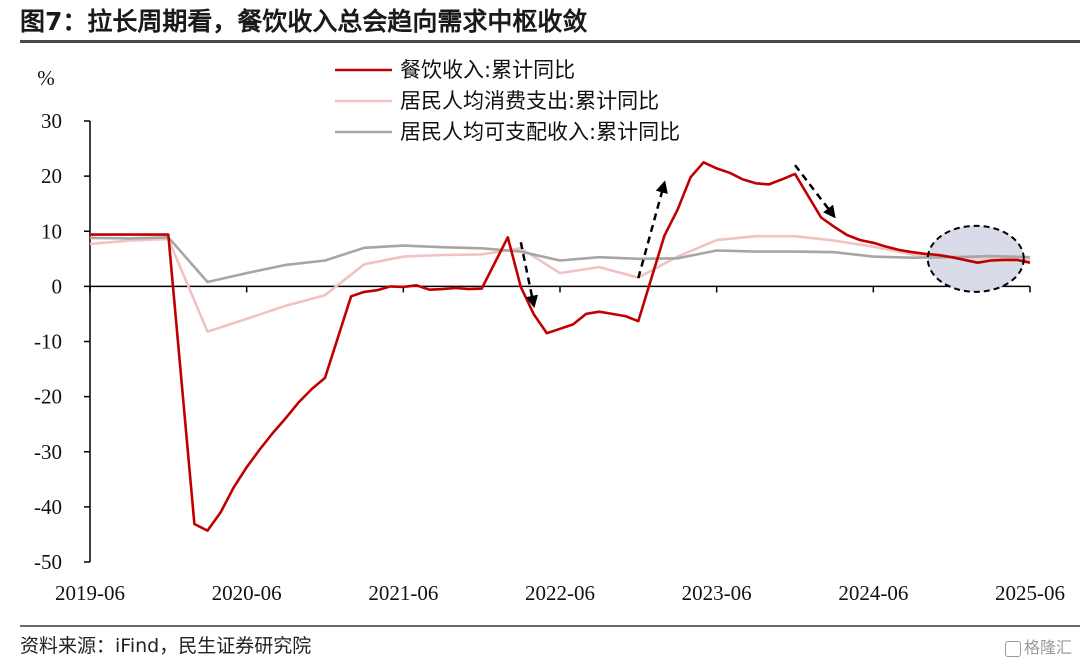 The image size is (1080, 665). Describe the element at coordinates (90, 593) in the screenshot. I see `x-tick-label: 2019-06` at that location.